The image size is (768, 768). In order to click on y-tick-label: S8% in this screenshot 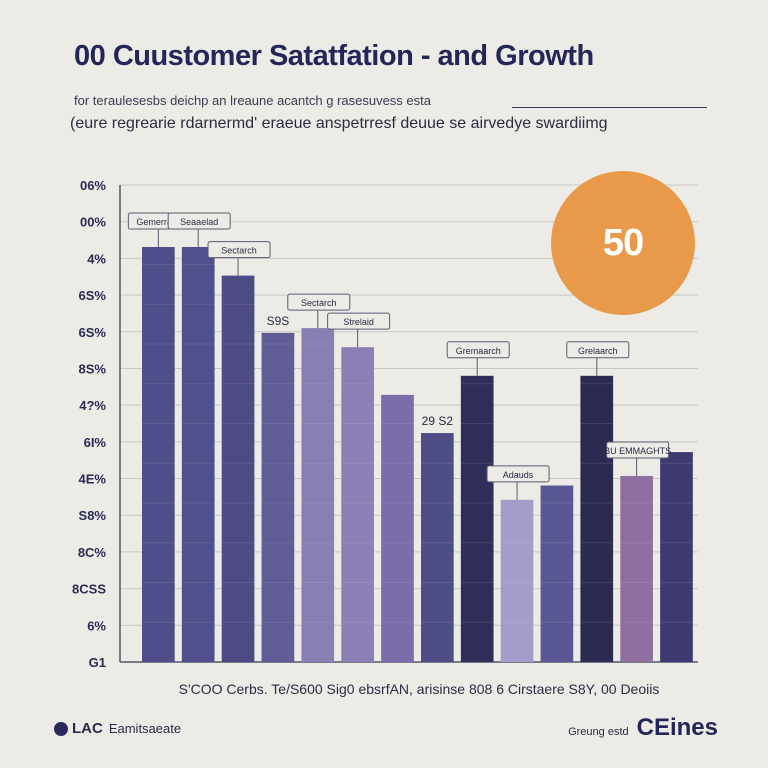, I will do `click(93, 515)`.